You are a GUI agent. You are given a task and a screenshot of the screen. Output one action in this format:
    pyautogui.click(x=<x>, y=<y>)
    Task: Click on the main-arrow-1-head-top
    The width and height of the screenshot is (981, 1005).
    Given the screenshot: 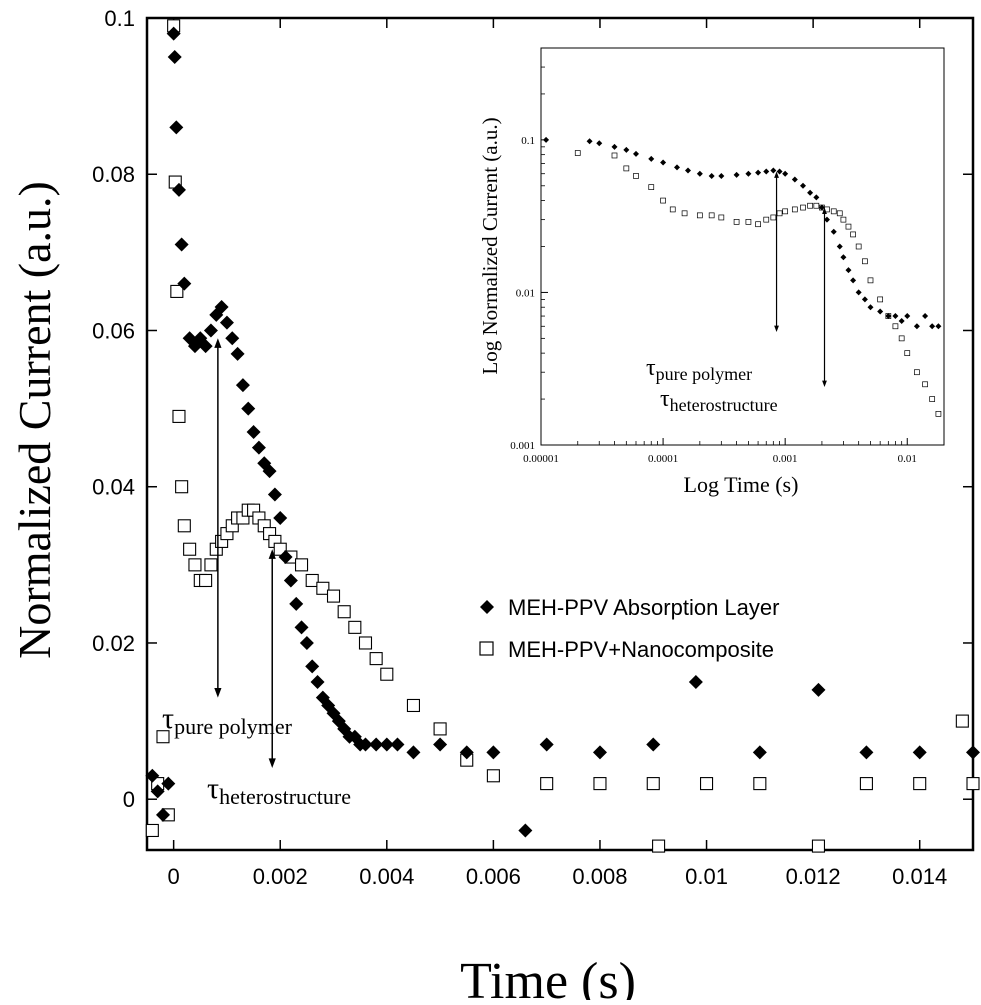 What is the action you would take?
    pyautogui.click(x=272, y=554)
    